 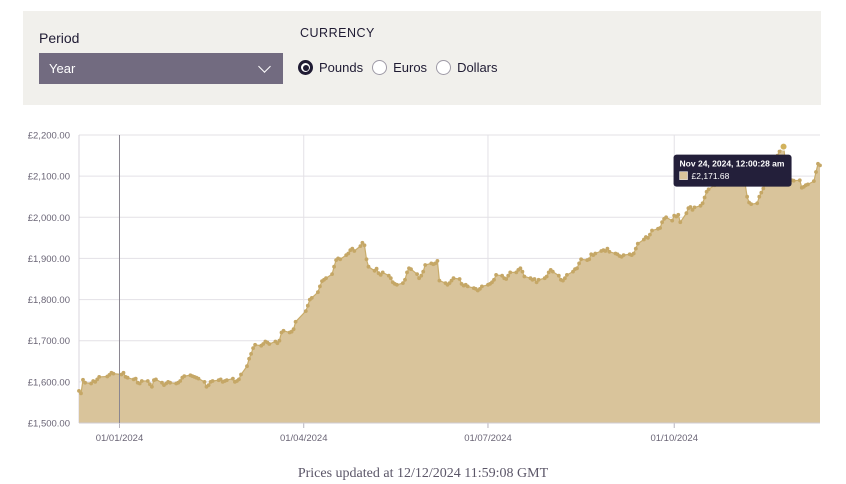 What do you see at coordinates (711, 176) in the screenshot?
I see `tooltip-value: £2,171.68` at bounding box center [711, 176].